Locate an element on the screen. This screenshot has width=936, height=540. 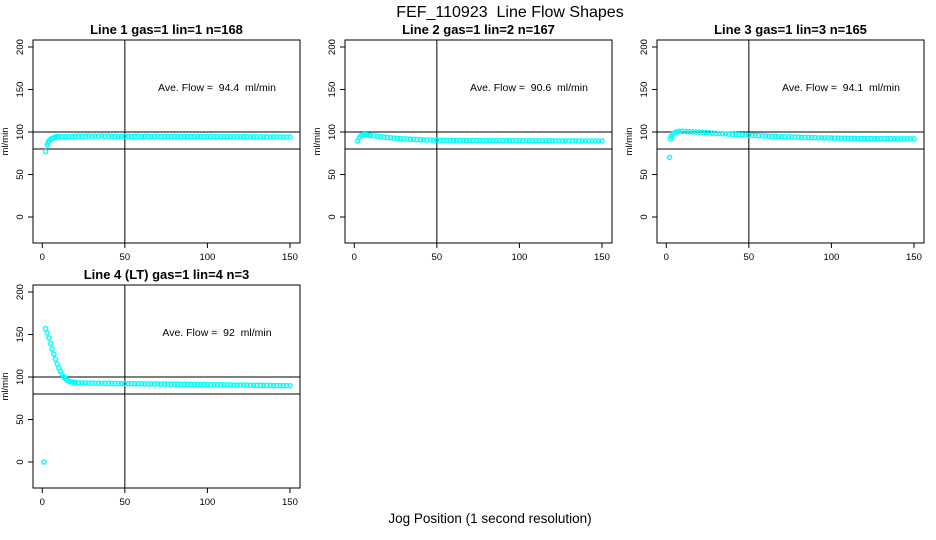
ave-flow-annotation-4: Ave. Flow = 92 ml/min is located at coordinates (216, 333).